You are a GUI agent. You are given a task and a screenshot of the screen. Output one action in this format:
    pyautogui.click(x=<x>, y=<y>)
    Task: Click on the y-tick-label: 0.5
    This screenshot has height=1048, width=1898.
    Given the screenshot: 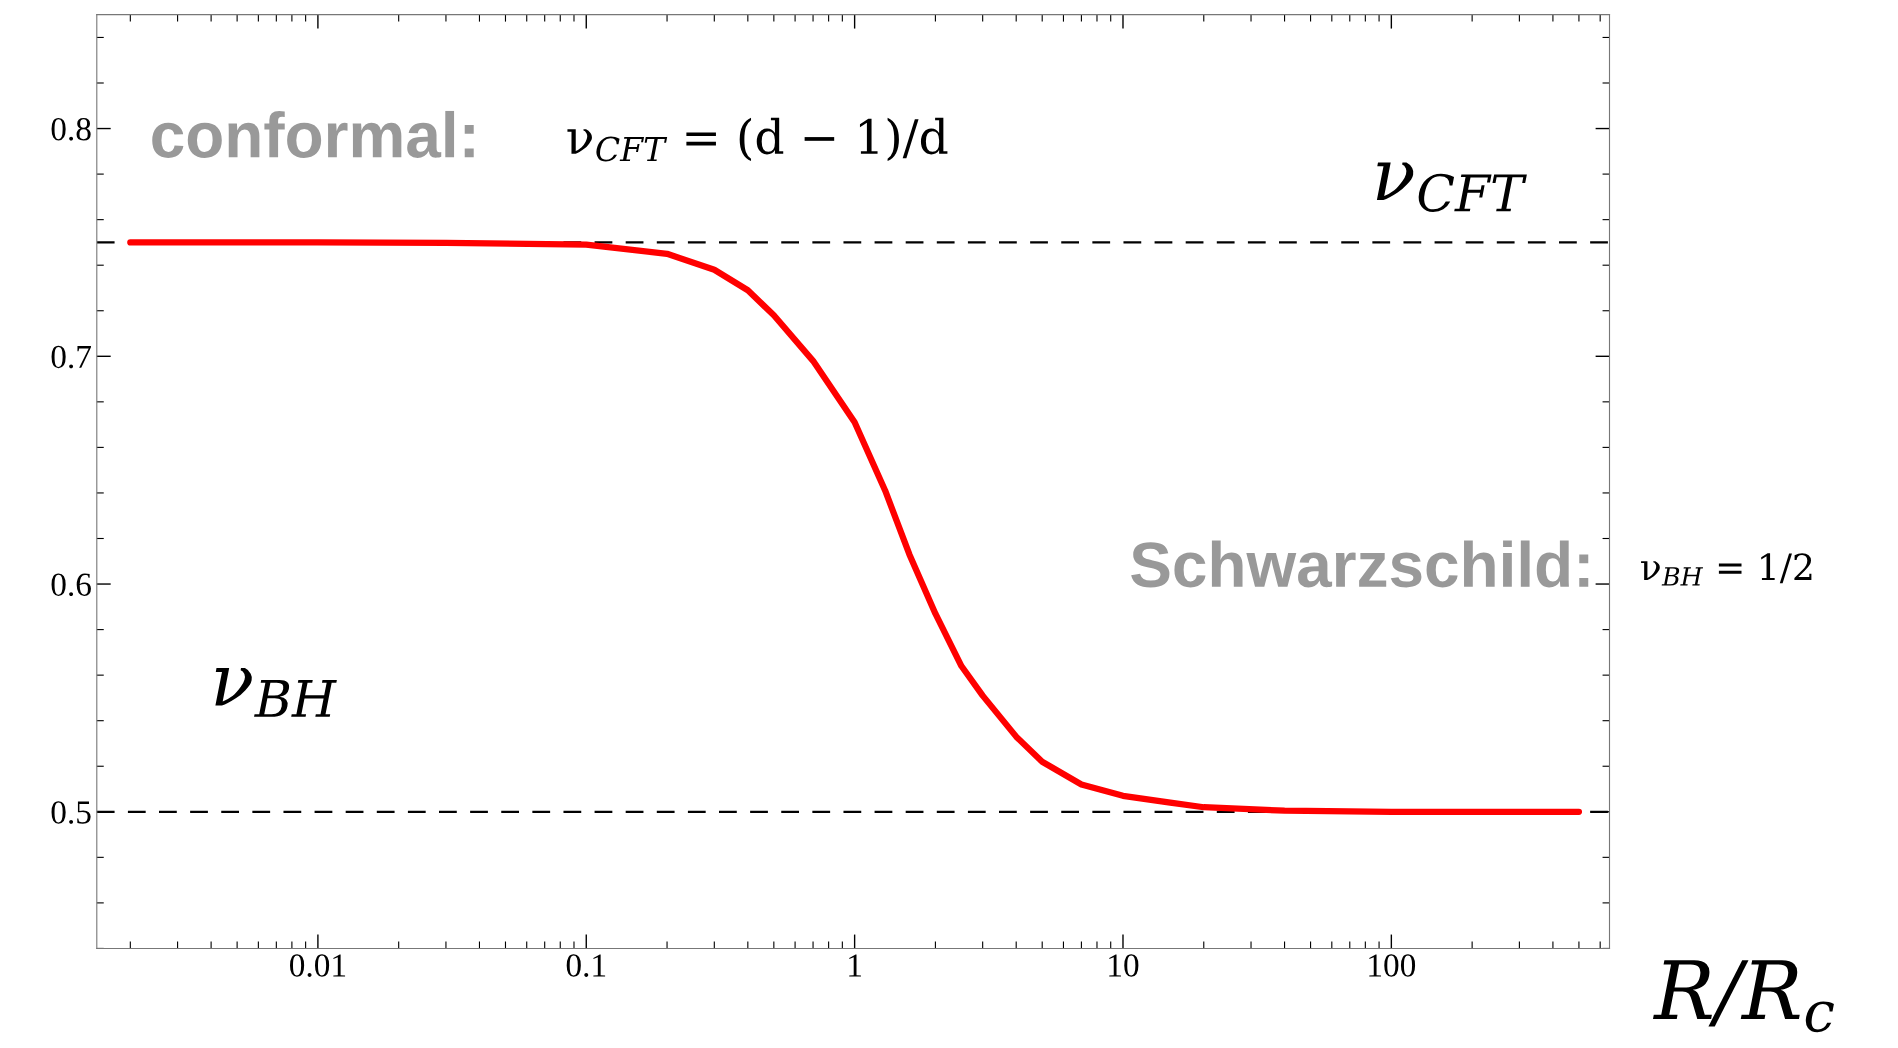 What is the action you would take?
    pyautogui.click(x=71, y=812)
    